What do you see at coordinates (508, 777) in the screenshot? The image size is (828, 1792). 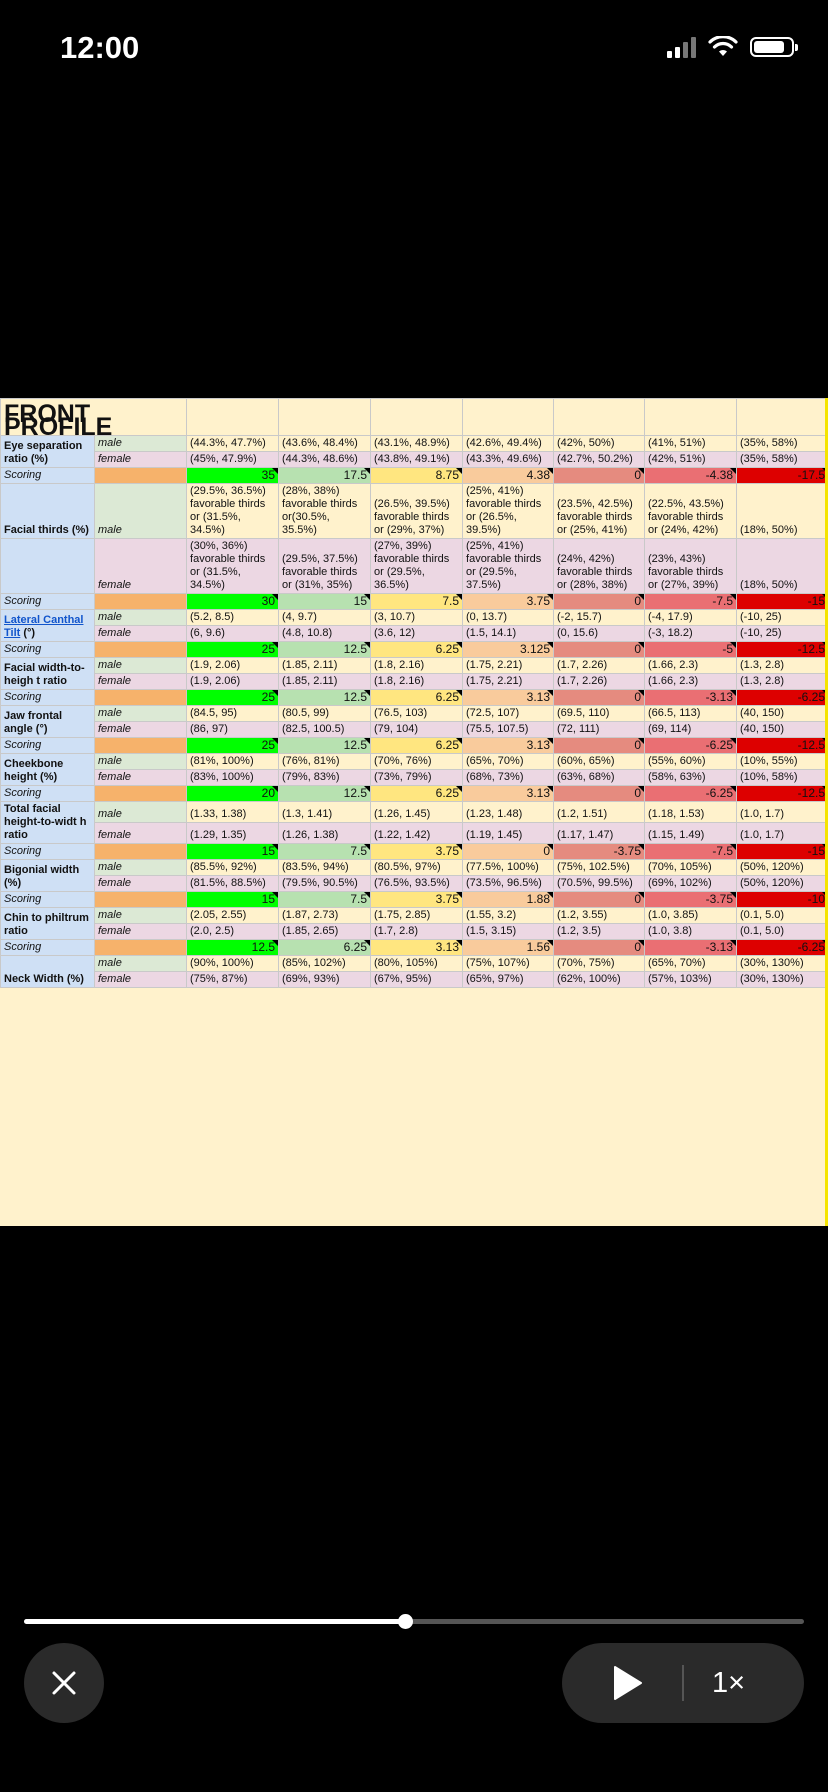 I see `range-cell: (68%, 73%)` at bounding box center [508, 777].